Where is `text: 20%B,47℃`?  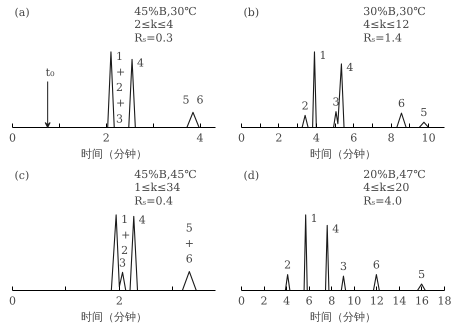 text: 20%B,47℃ is located at coordinates (394, 174).